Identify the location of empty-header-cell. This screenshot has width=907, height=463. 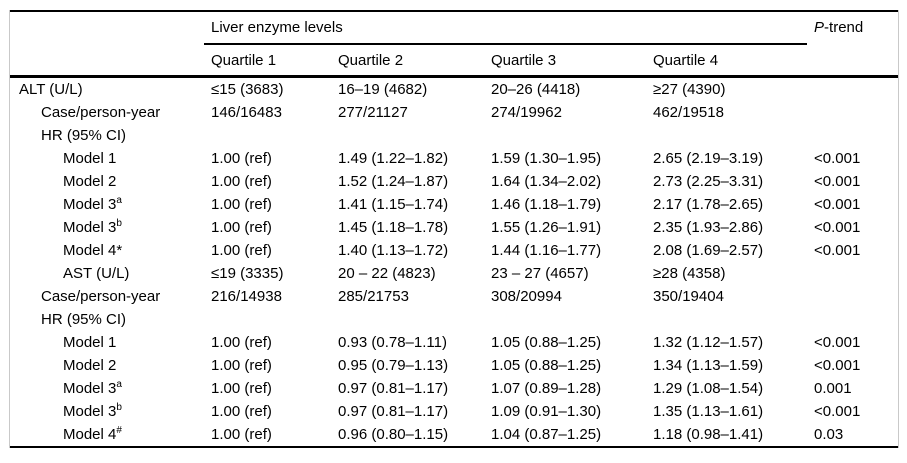
(107, 60).